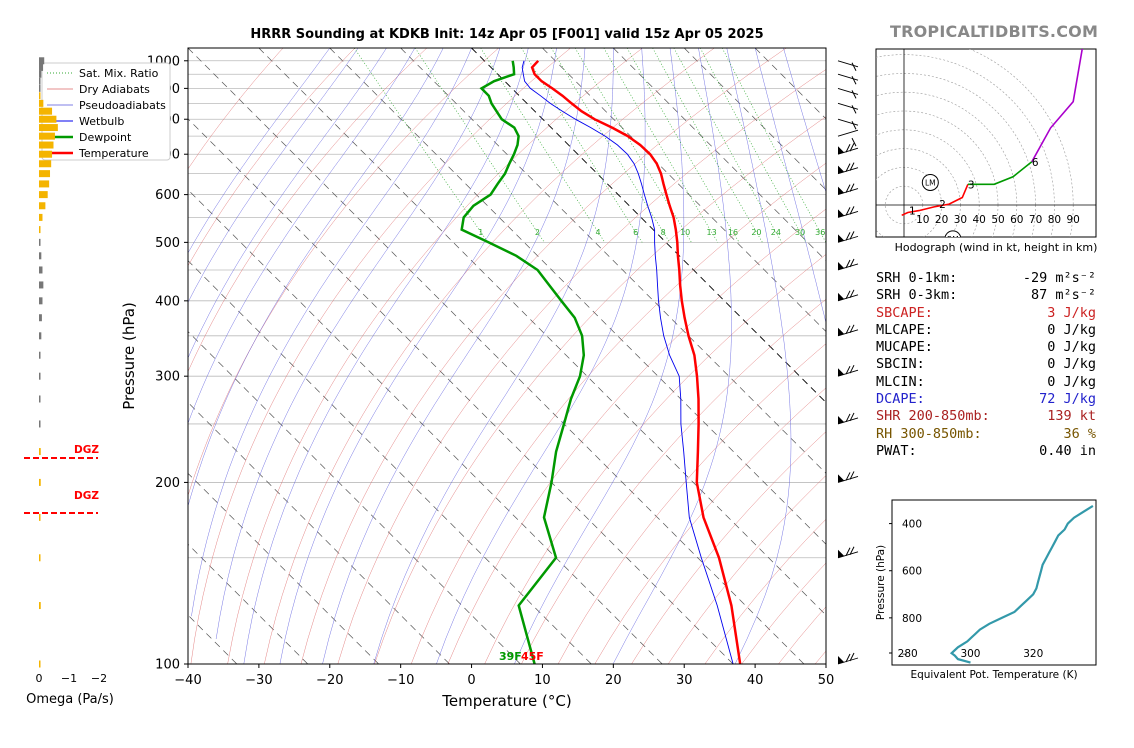  I want to click on mixing-ratio-label: 20, so click(756, 232).